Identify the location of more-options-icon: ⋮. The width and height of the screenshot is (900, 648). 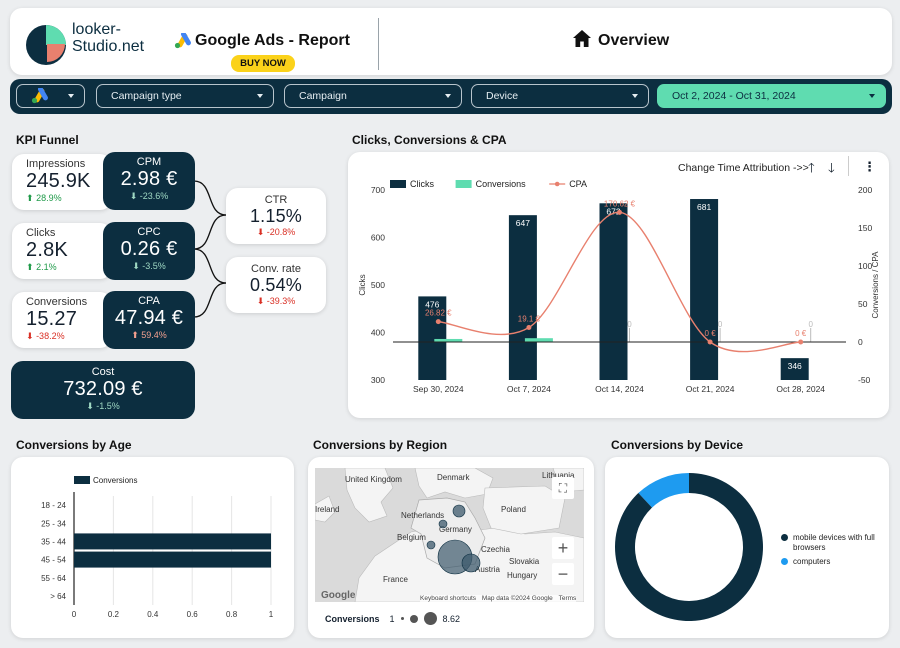
(869, 166).